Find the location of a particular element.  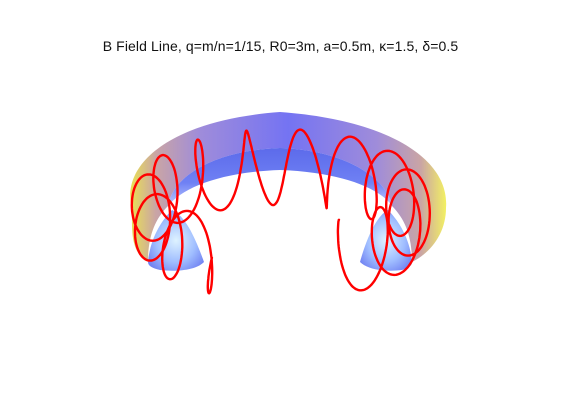

torus-inner-wall is located at coordinates (280, 177).